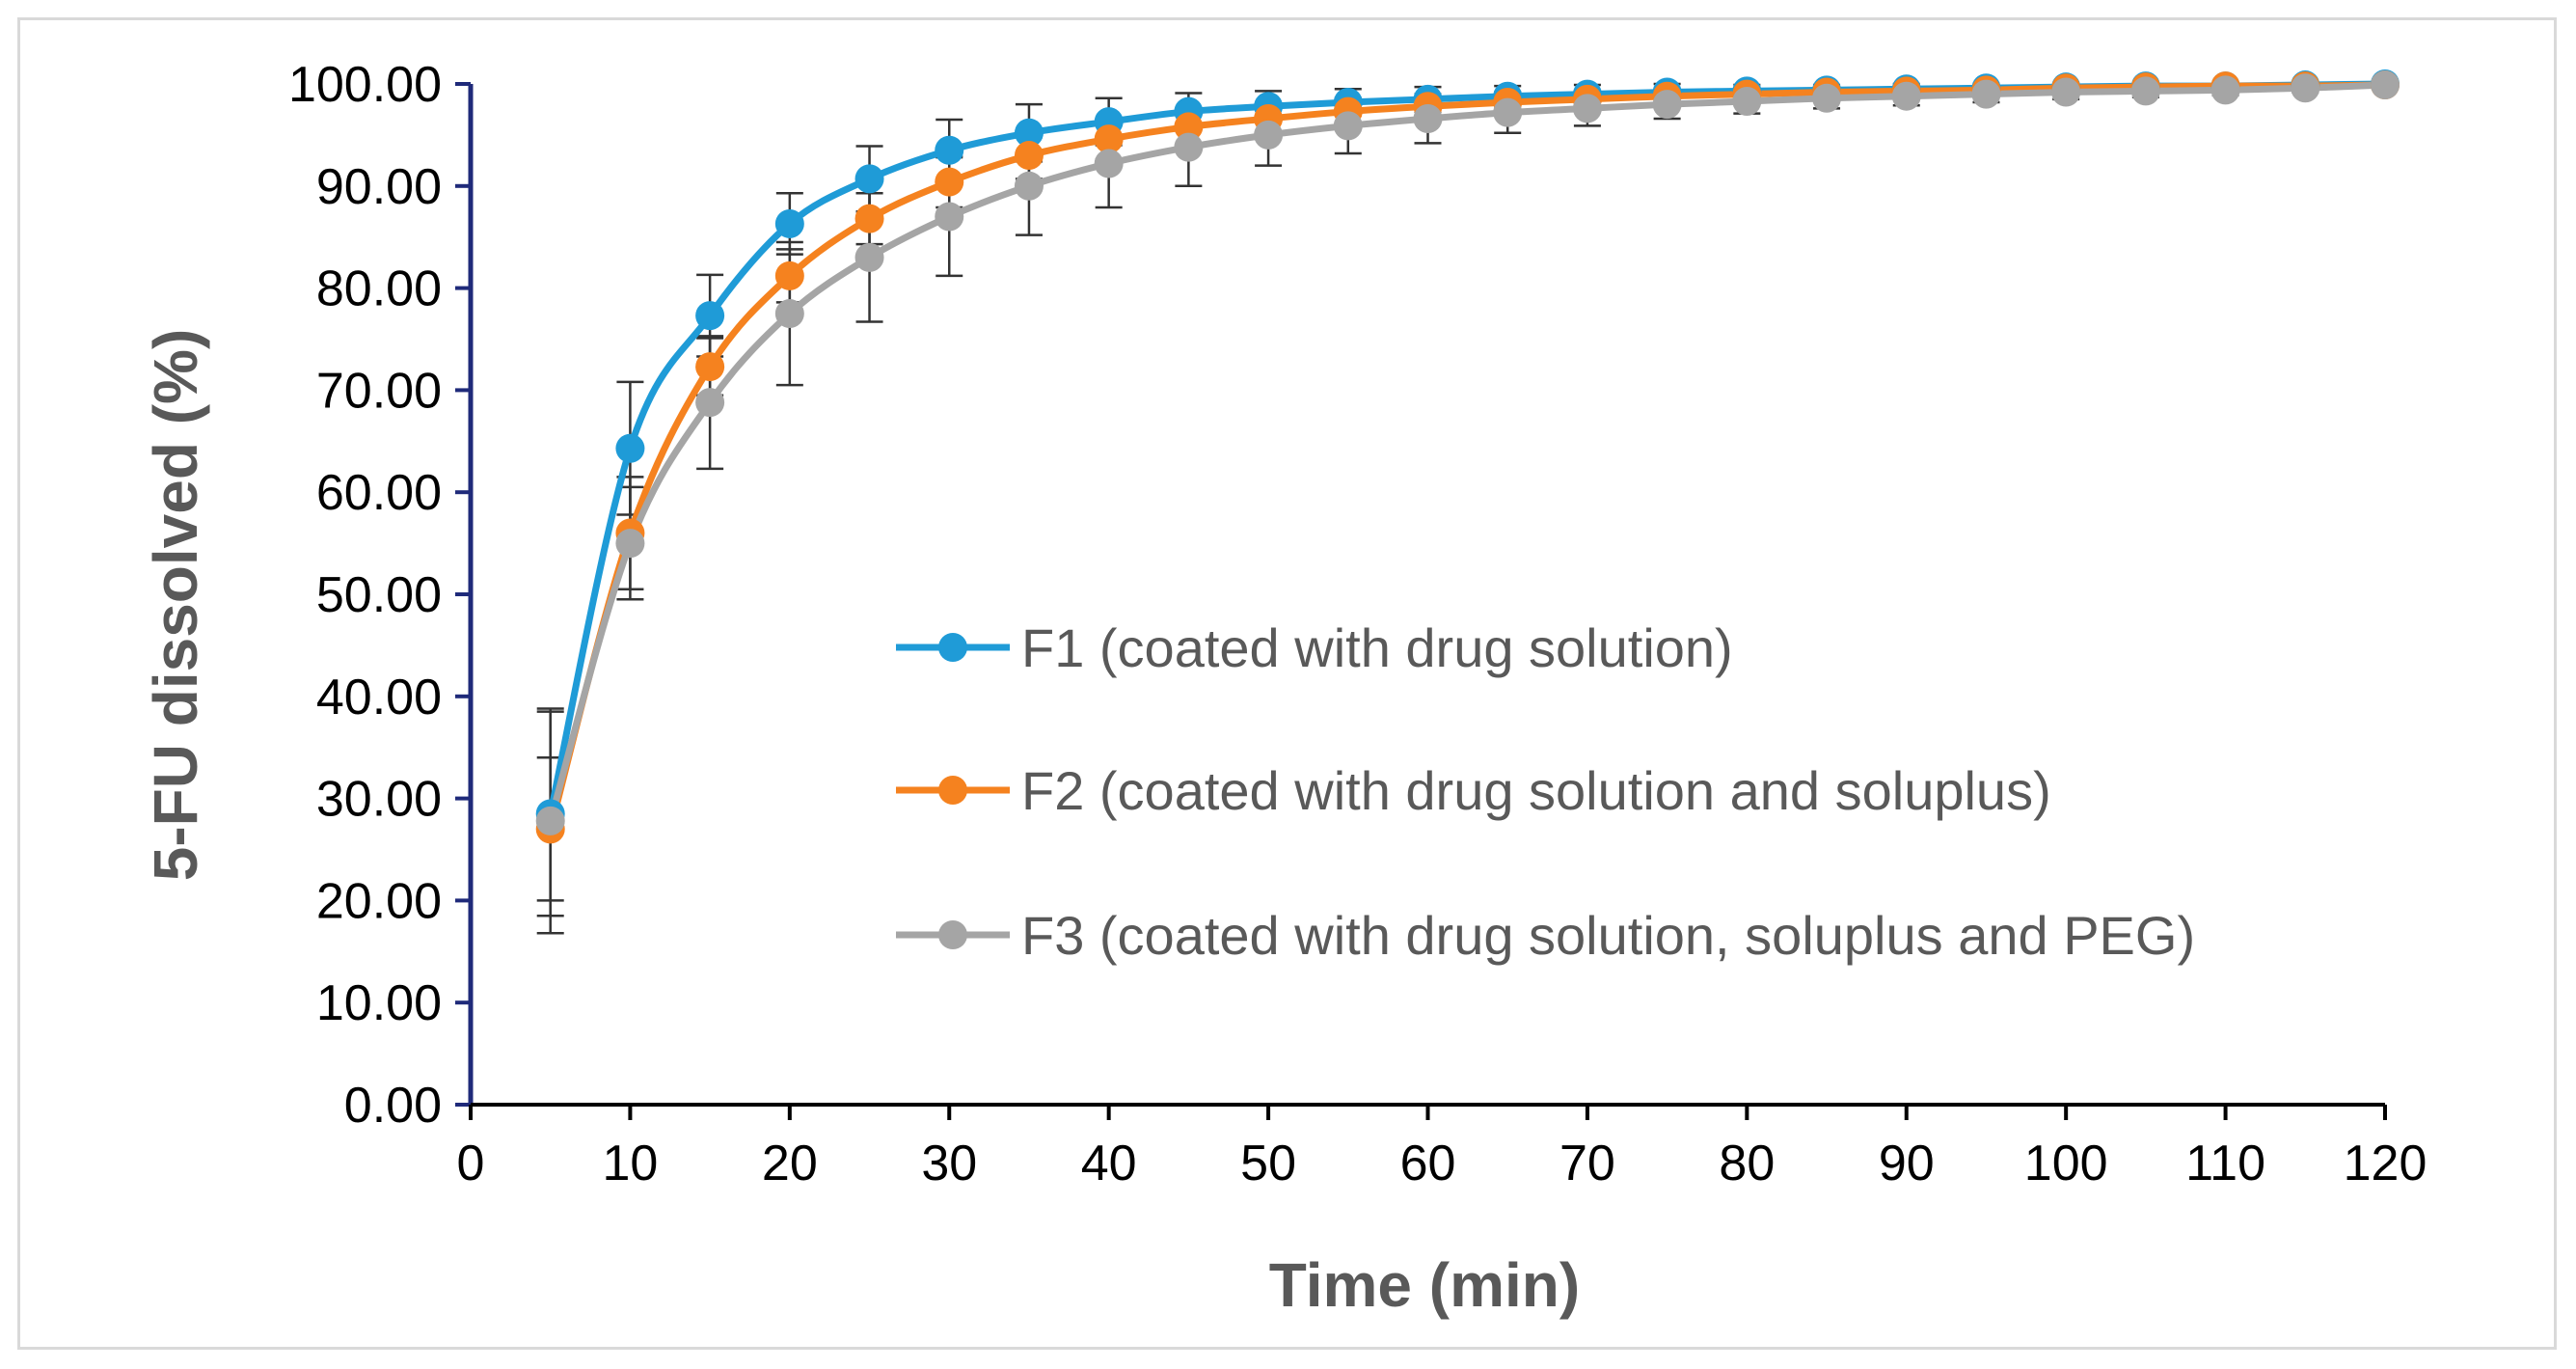 The width and height of the screenshot is (2576, 1369). What do you see at coordinates (471, 1163) in the screenshot?
I see `x-tick-label: 0` at bounding box center [471, 1163].